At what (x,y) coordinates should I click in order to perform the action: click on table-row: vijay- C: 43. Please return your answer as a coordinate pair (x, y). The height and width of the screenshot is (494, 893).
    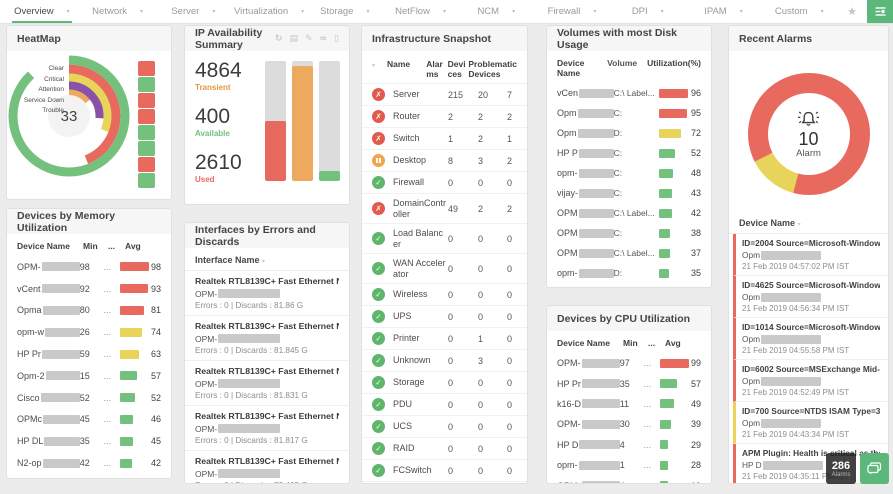
    Looking at the image, I should click on (629, 193).